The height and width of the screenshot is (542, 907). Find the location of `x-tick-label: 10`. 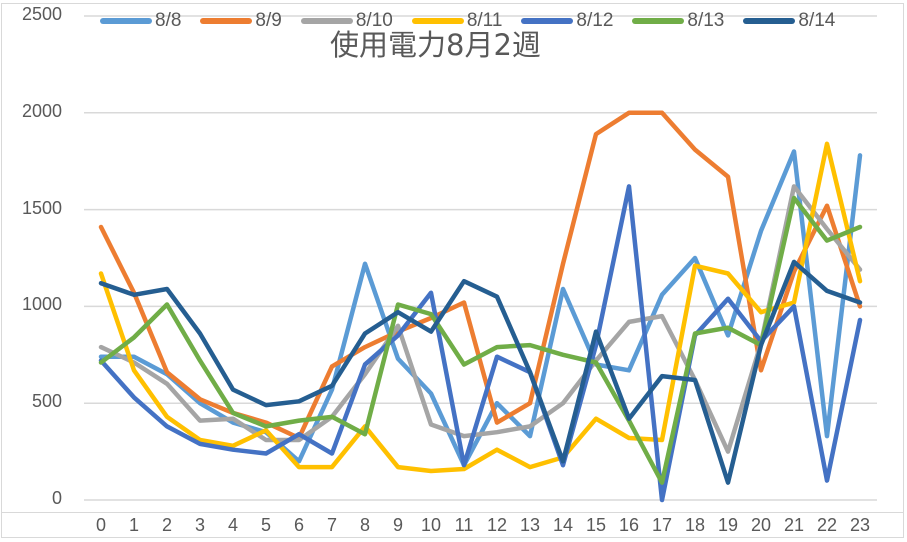

x-tick-label: 10 is located at coordinates (431, 525).